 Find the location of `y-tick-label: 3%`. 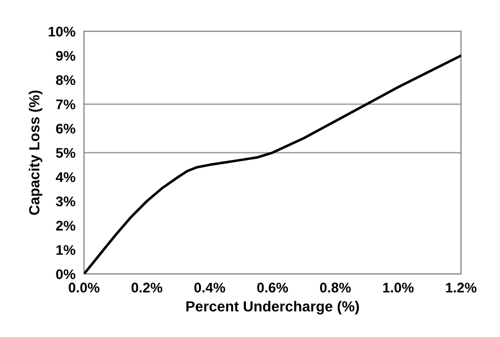

y-tick-label: 3% is located at coordinates (66, 201).